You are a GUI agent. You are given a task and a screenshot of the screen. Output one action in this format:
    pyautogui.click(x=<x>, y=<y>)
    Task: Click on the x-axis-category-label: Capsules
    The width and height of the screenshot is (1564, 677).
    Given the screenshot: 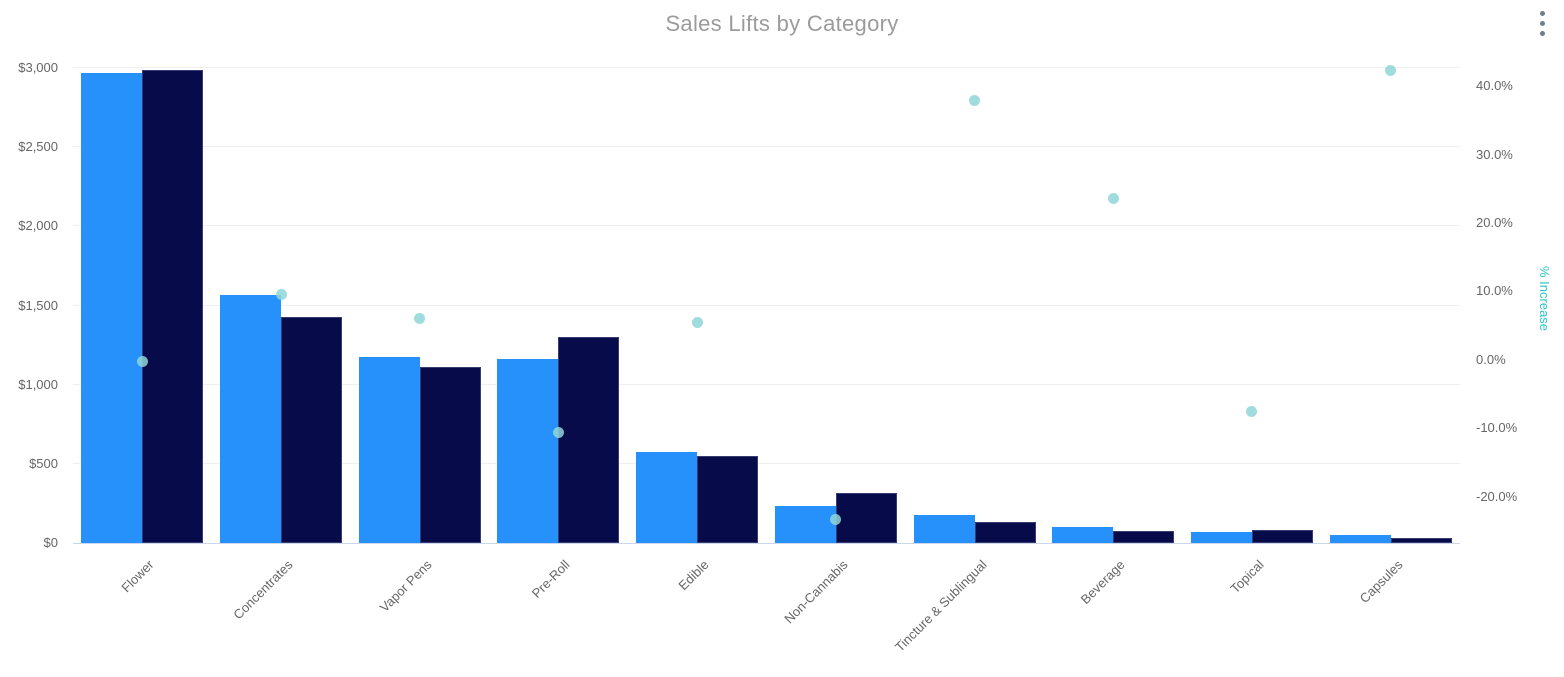 What is the action you would take?
    pyautogui.click(x=1381, y=581)
    